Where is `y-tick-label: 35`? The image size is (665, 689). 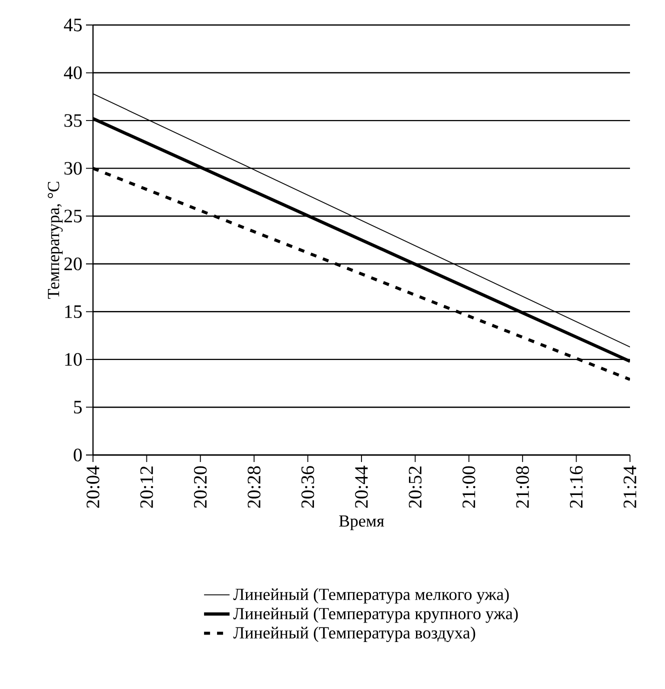
y-tick-label: 35 is located at coordinates (73, 120).